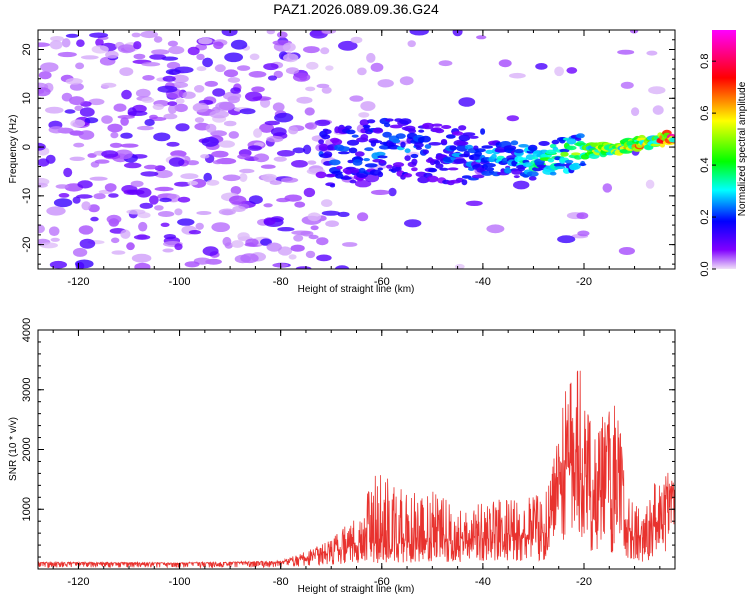 The height and width of the screenshot is (600, 750). Describe the element at coordinates (180, 282) in the screenshot. I see `x-tick-label: -100` at that location.